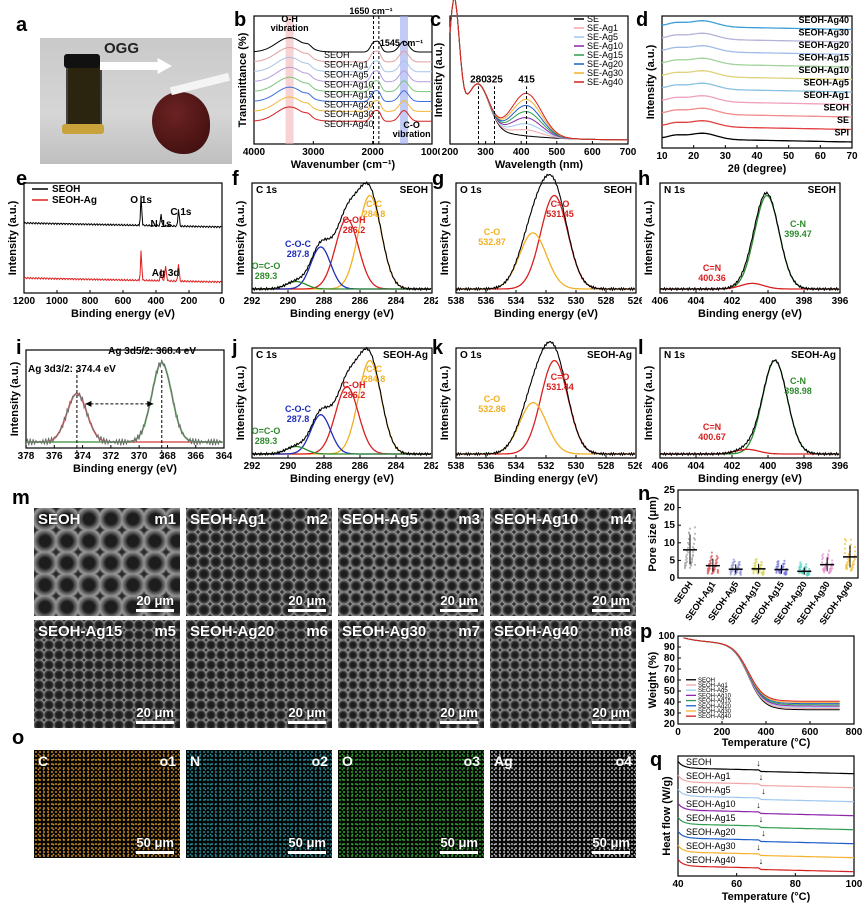  Describe the element at coordinates (240, 20) in the screenshot. I see `panel-letter-b: b` at that location.